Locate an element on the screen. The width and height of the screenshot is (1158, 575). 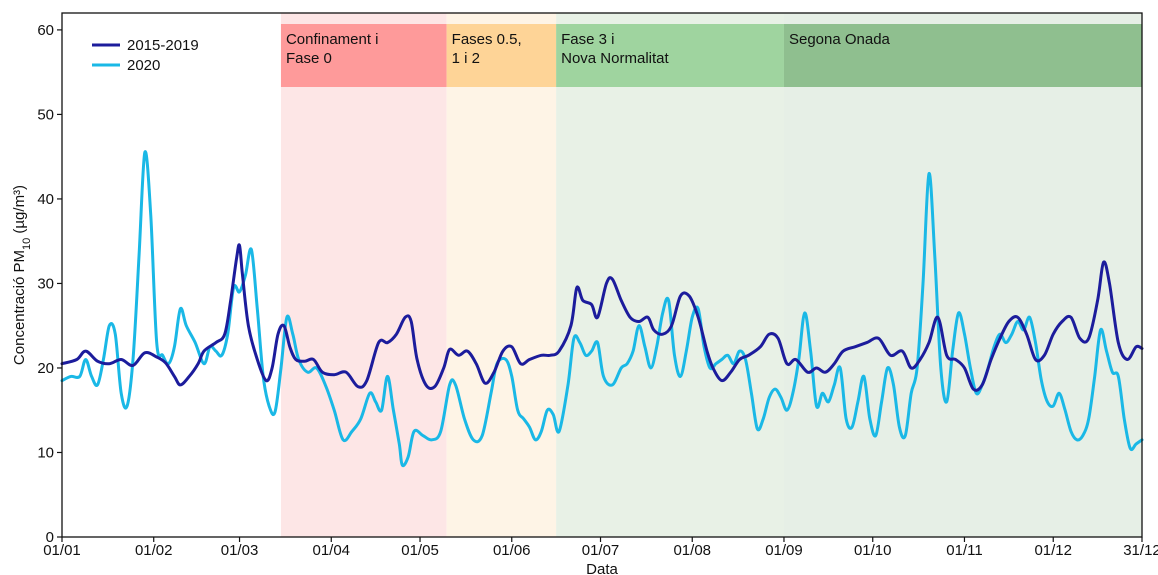
phase-label-line: Fase 3 i is located at coordinates (587, 39).